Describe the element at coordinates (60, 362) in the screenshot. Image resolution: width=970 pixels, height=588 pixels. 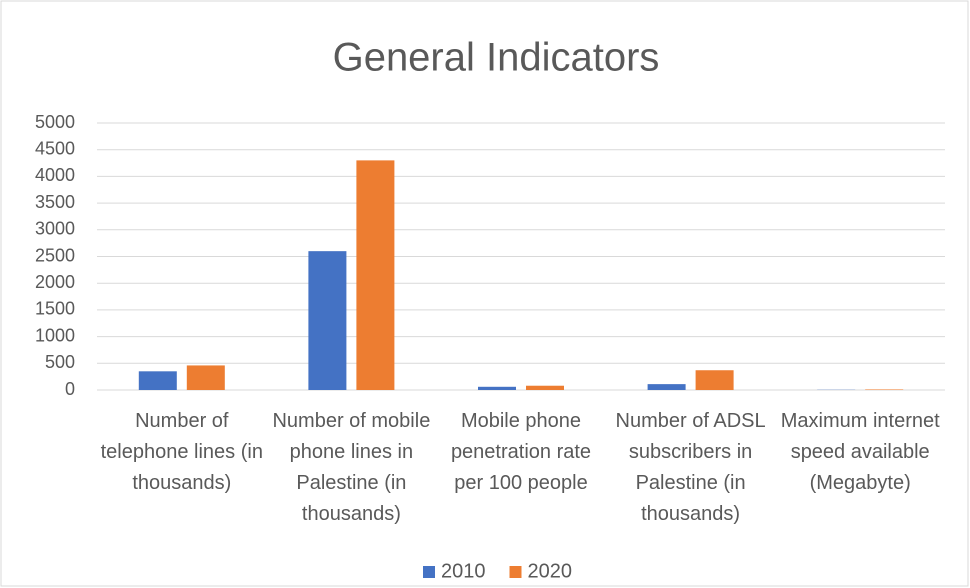
I see `y-tick-label: 500` at that location.